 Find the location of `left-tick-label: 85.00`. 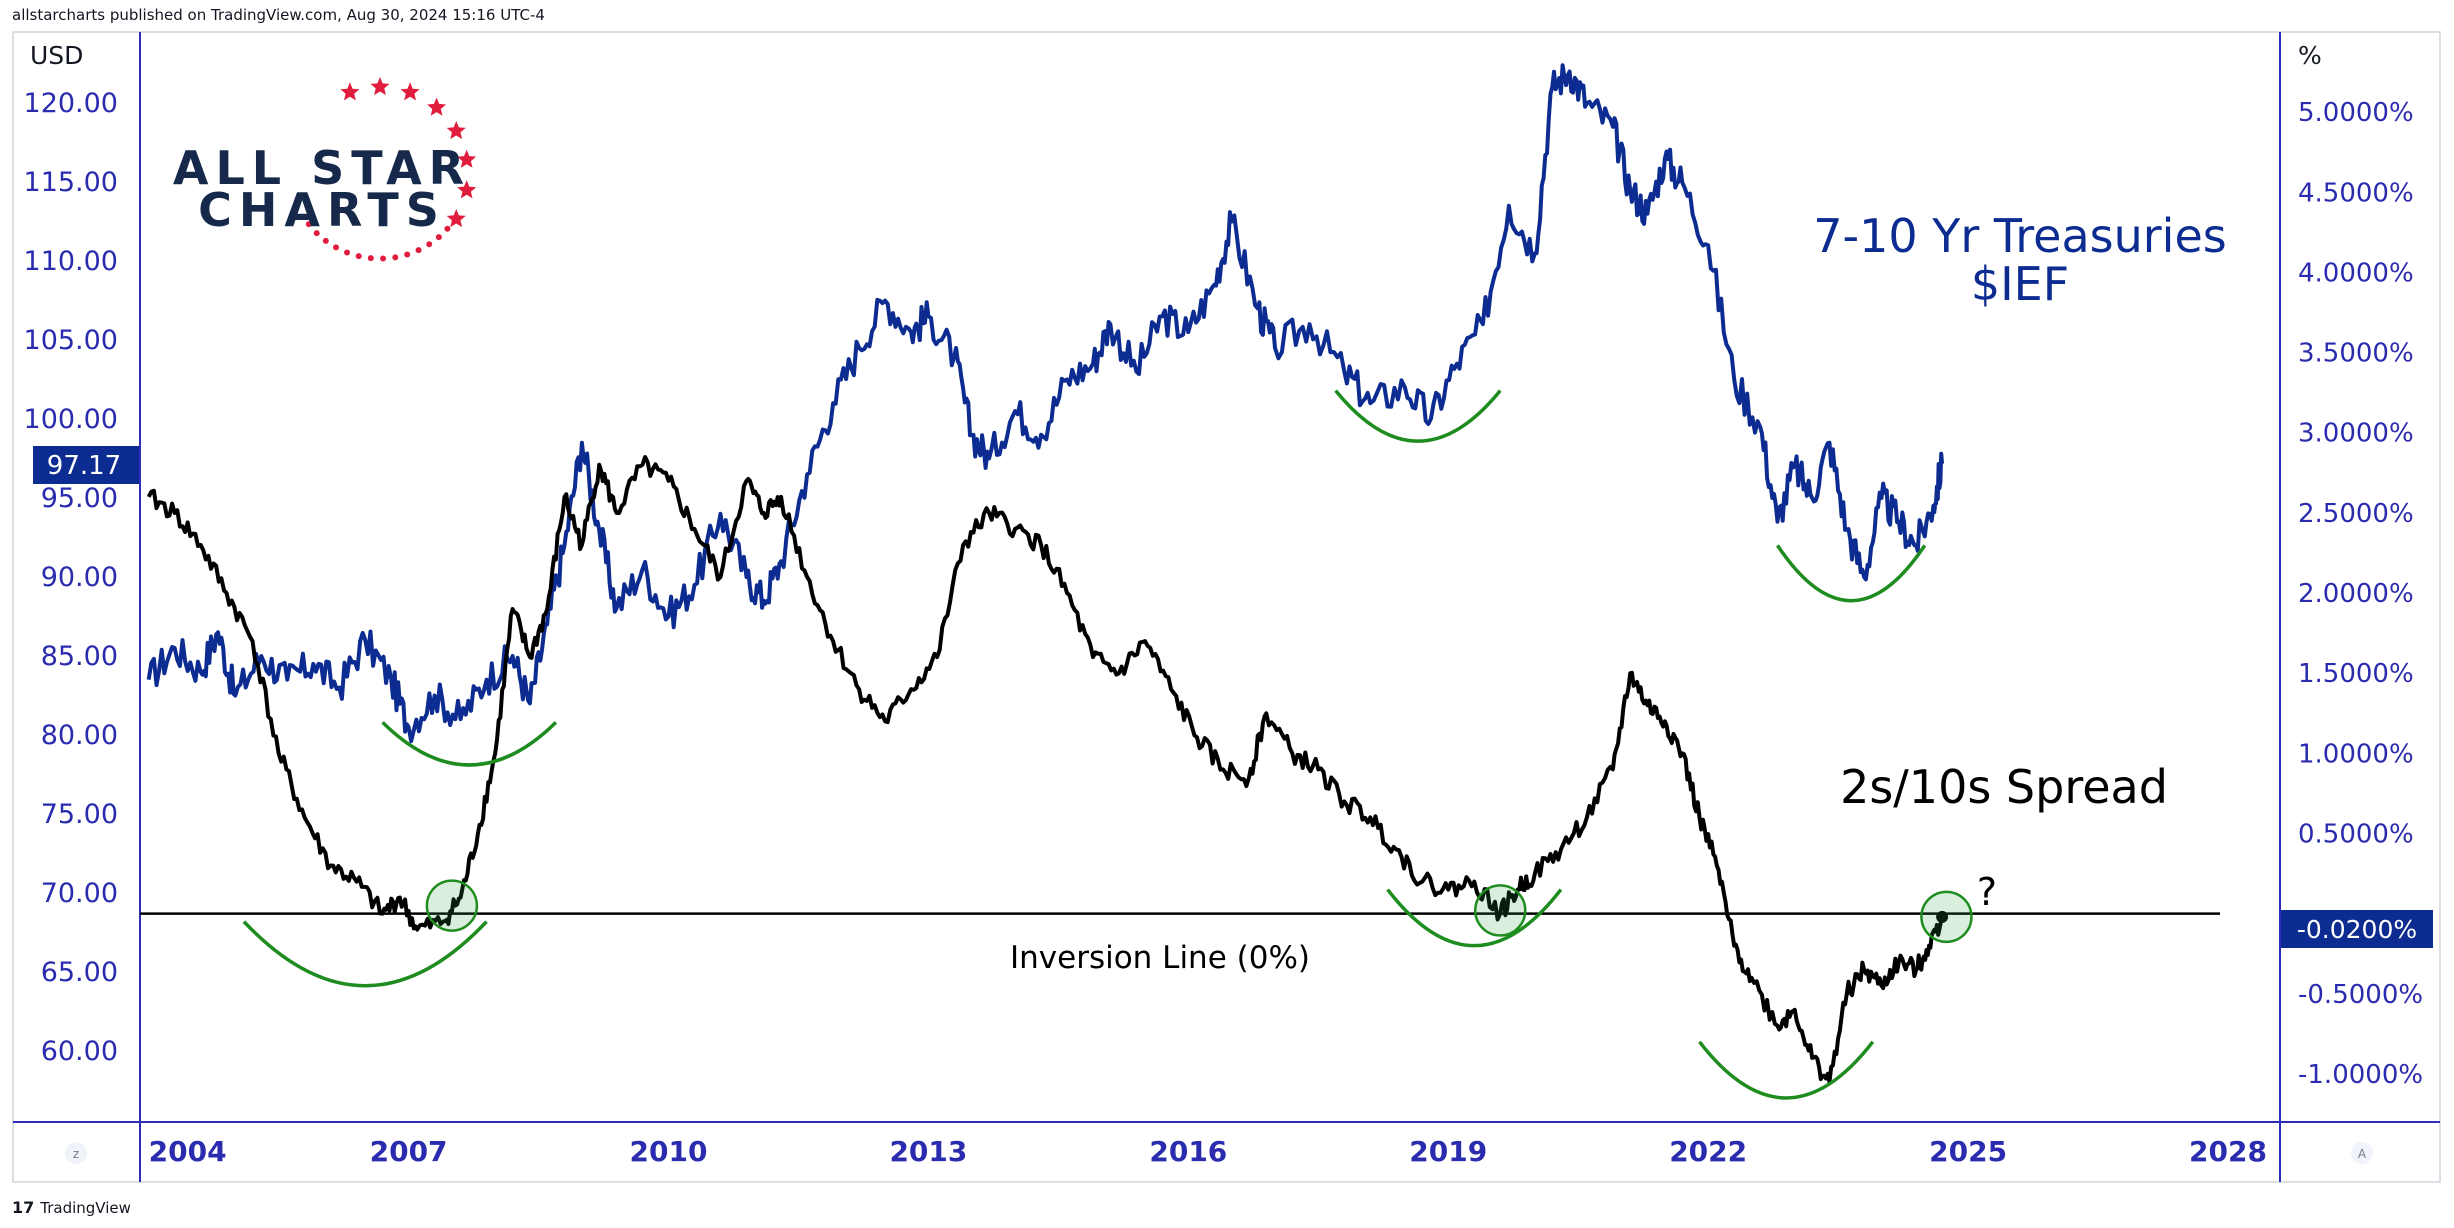

left-tick-label: 85.00 is located at coordinates (79, 656).